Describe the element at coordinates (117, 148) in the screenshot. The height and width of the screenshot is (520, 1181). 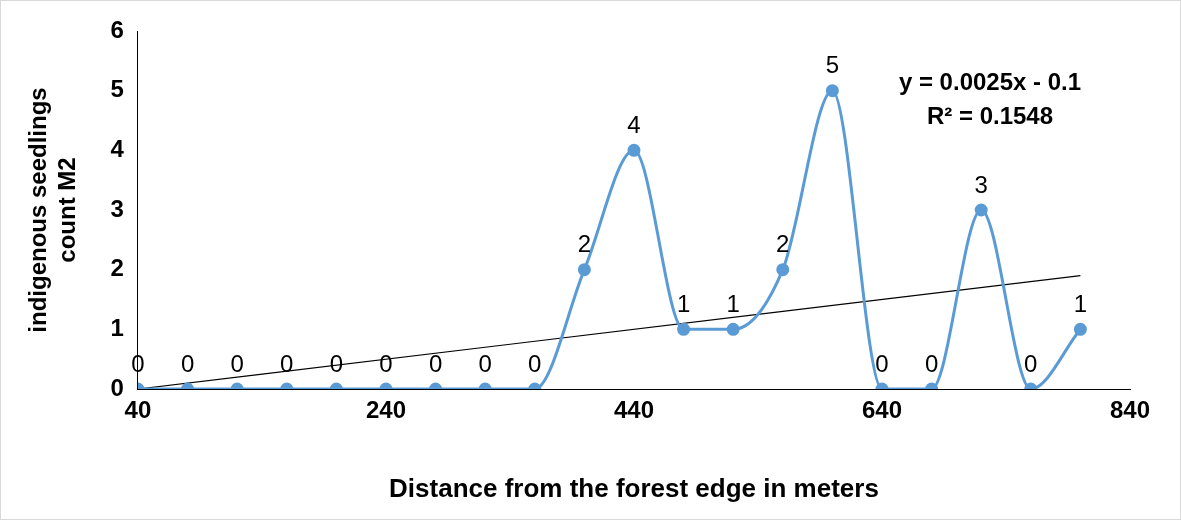
I see `y-tick-label: 4` at that location.